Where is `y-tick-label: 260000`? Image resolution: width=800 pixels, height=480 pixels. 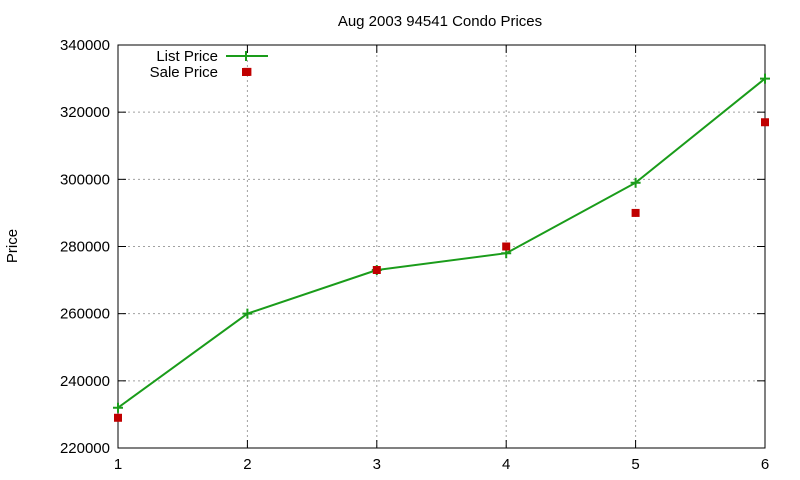
y-tick-label: 260000 is located at coordinates (85, 314).